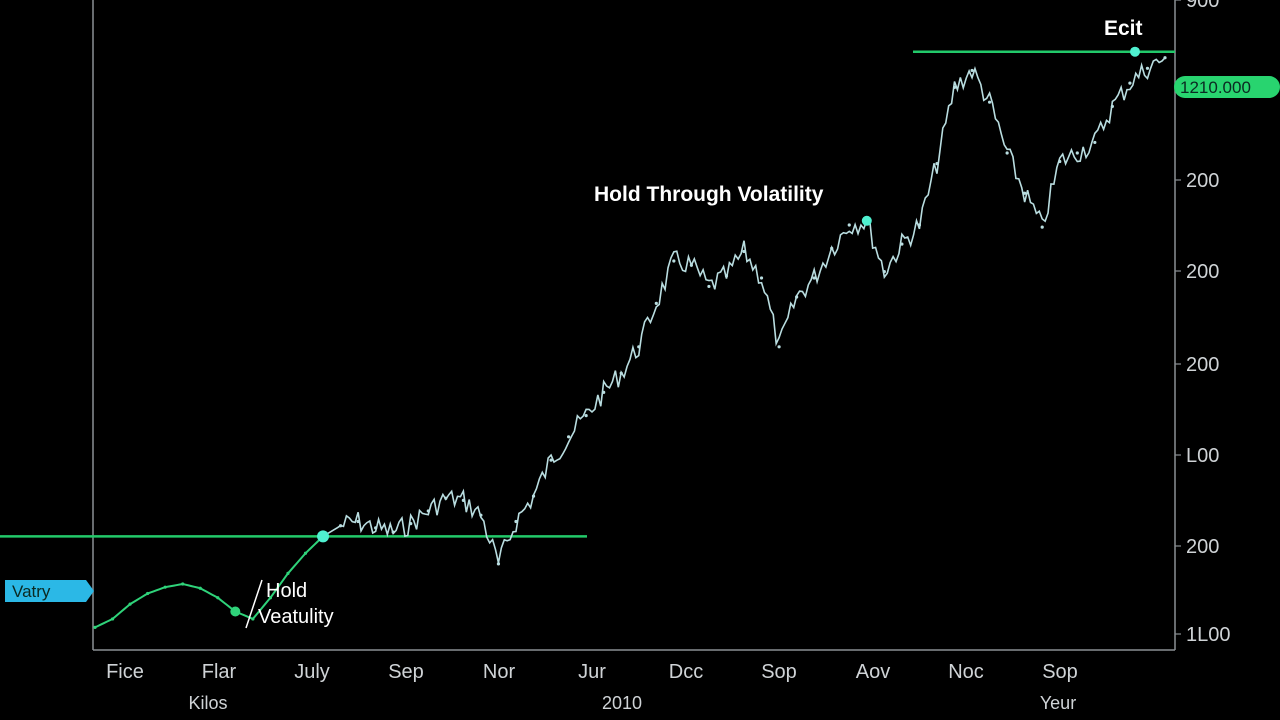 The height and width of the screenshot is (720, 1280). Describe the element at coordinates (1208, 635) in the screenshot. I see `y-tick-label: 1L00` at that location.